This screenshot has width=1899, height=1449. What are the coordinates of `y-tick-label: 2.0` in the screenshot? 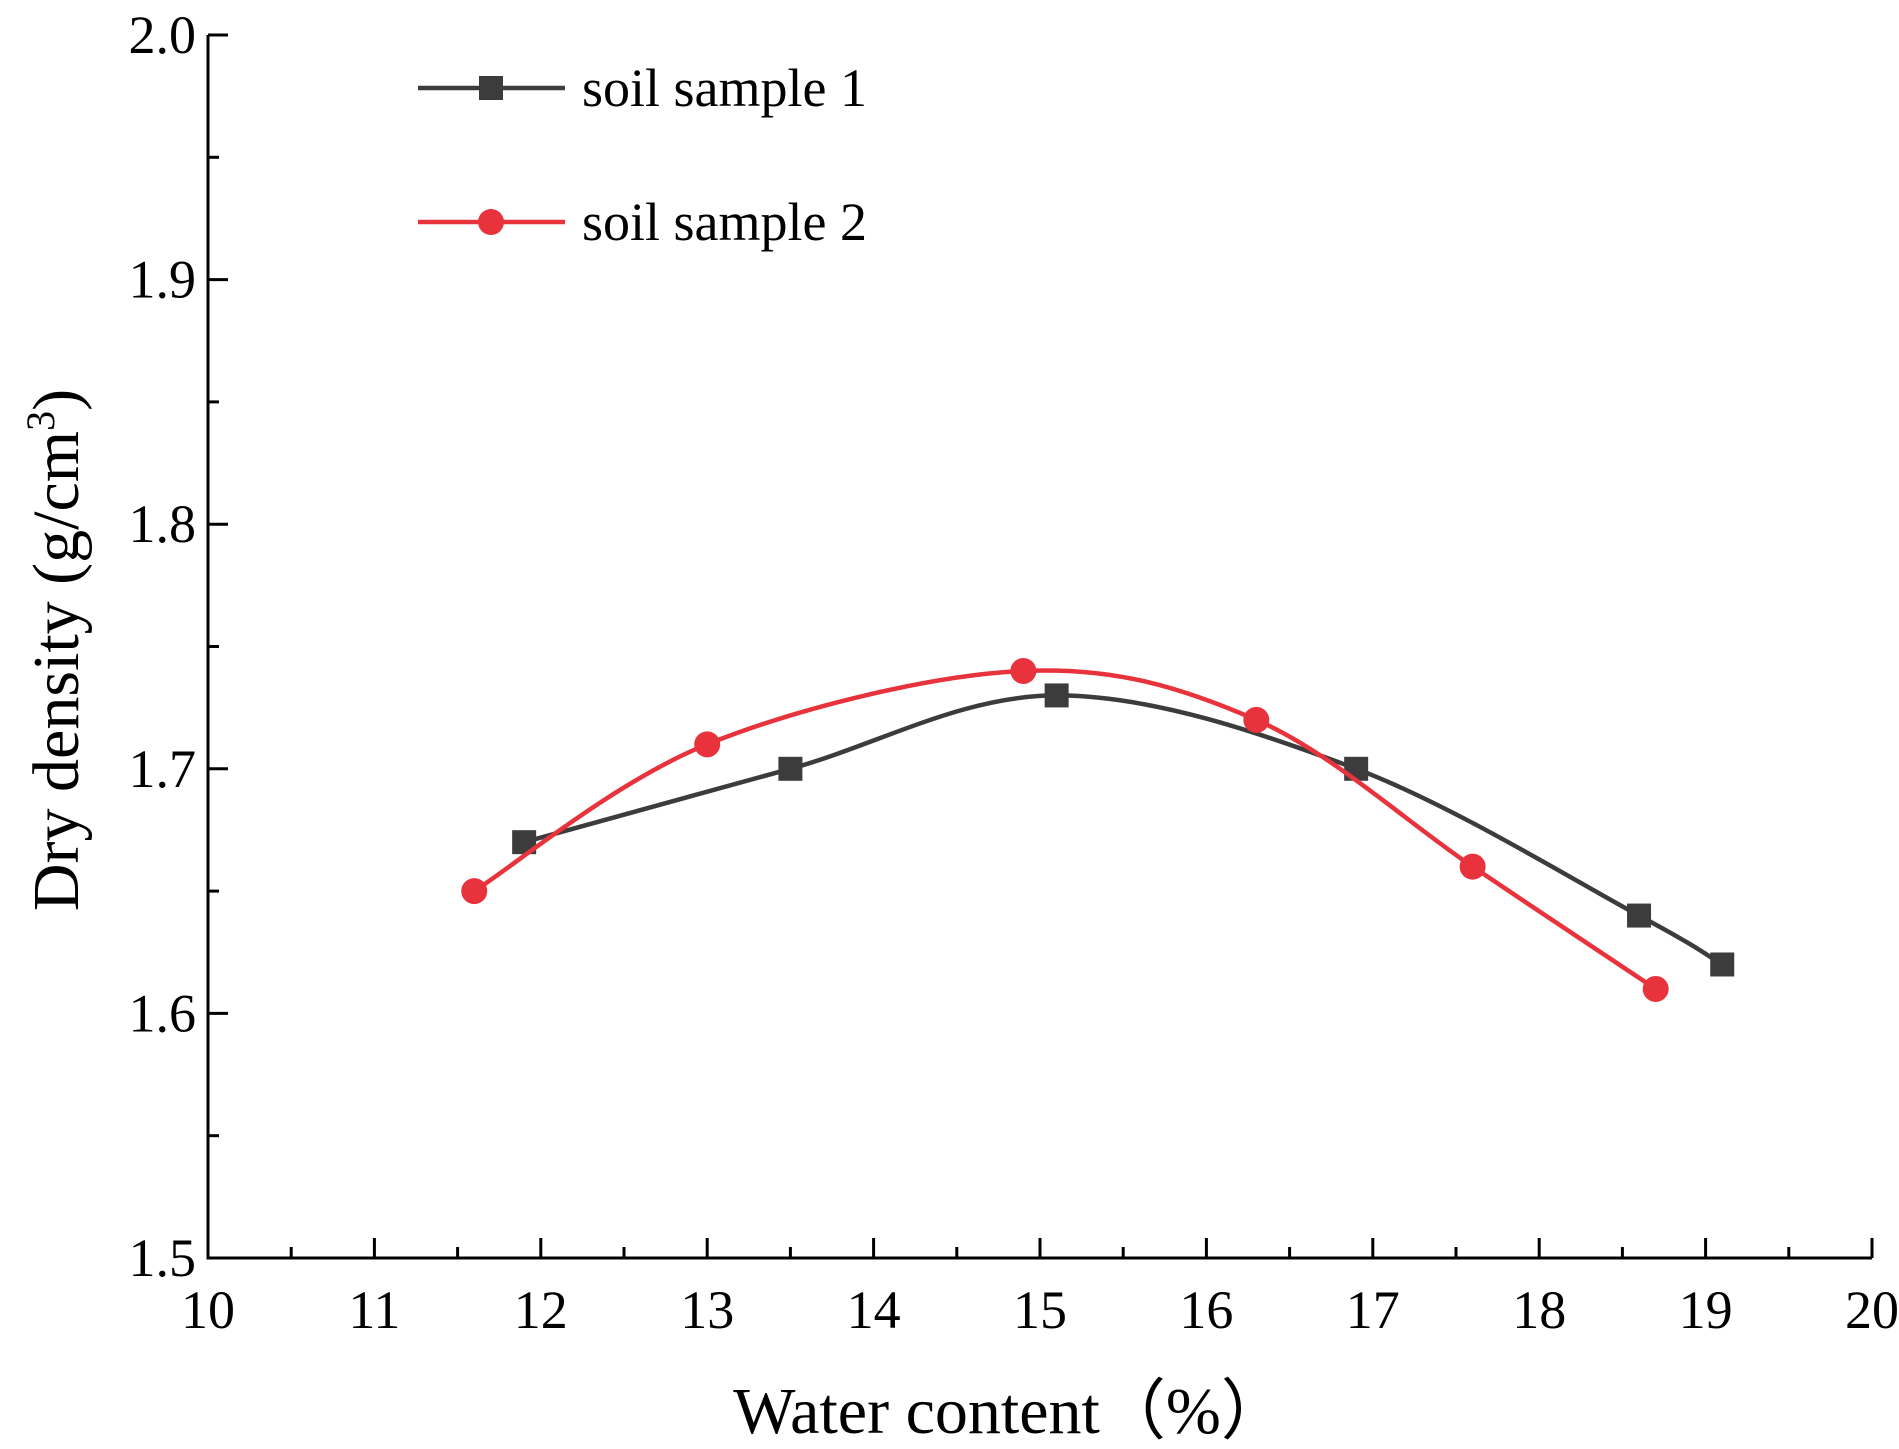 It's located at (163, 35).